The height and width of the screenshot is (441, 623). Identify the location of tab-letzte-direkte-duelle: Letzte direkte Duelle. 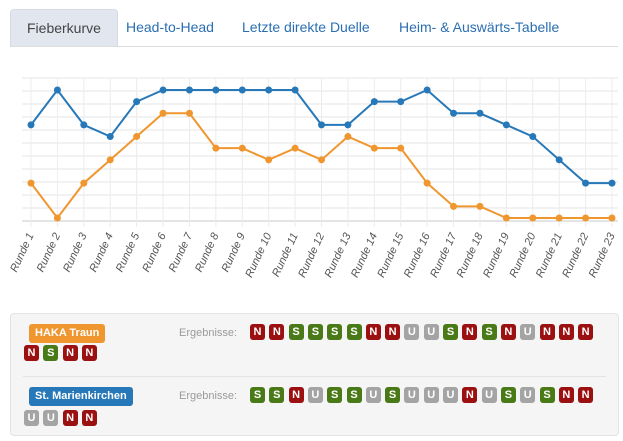
(306, 27).